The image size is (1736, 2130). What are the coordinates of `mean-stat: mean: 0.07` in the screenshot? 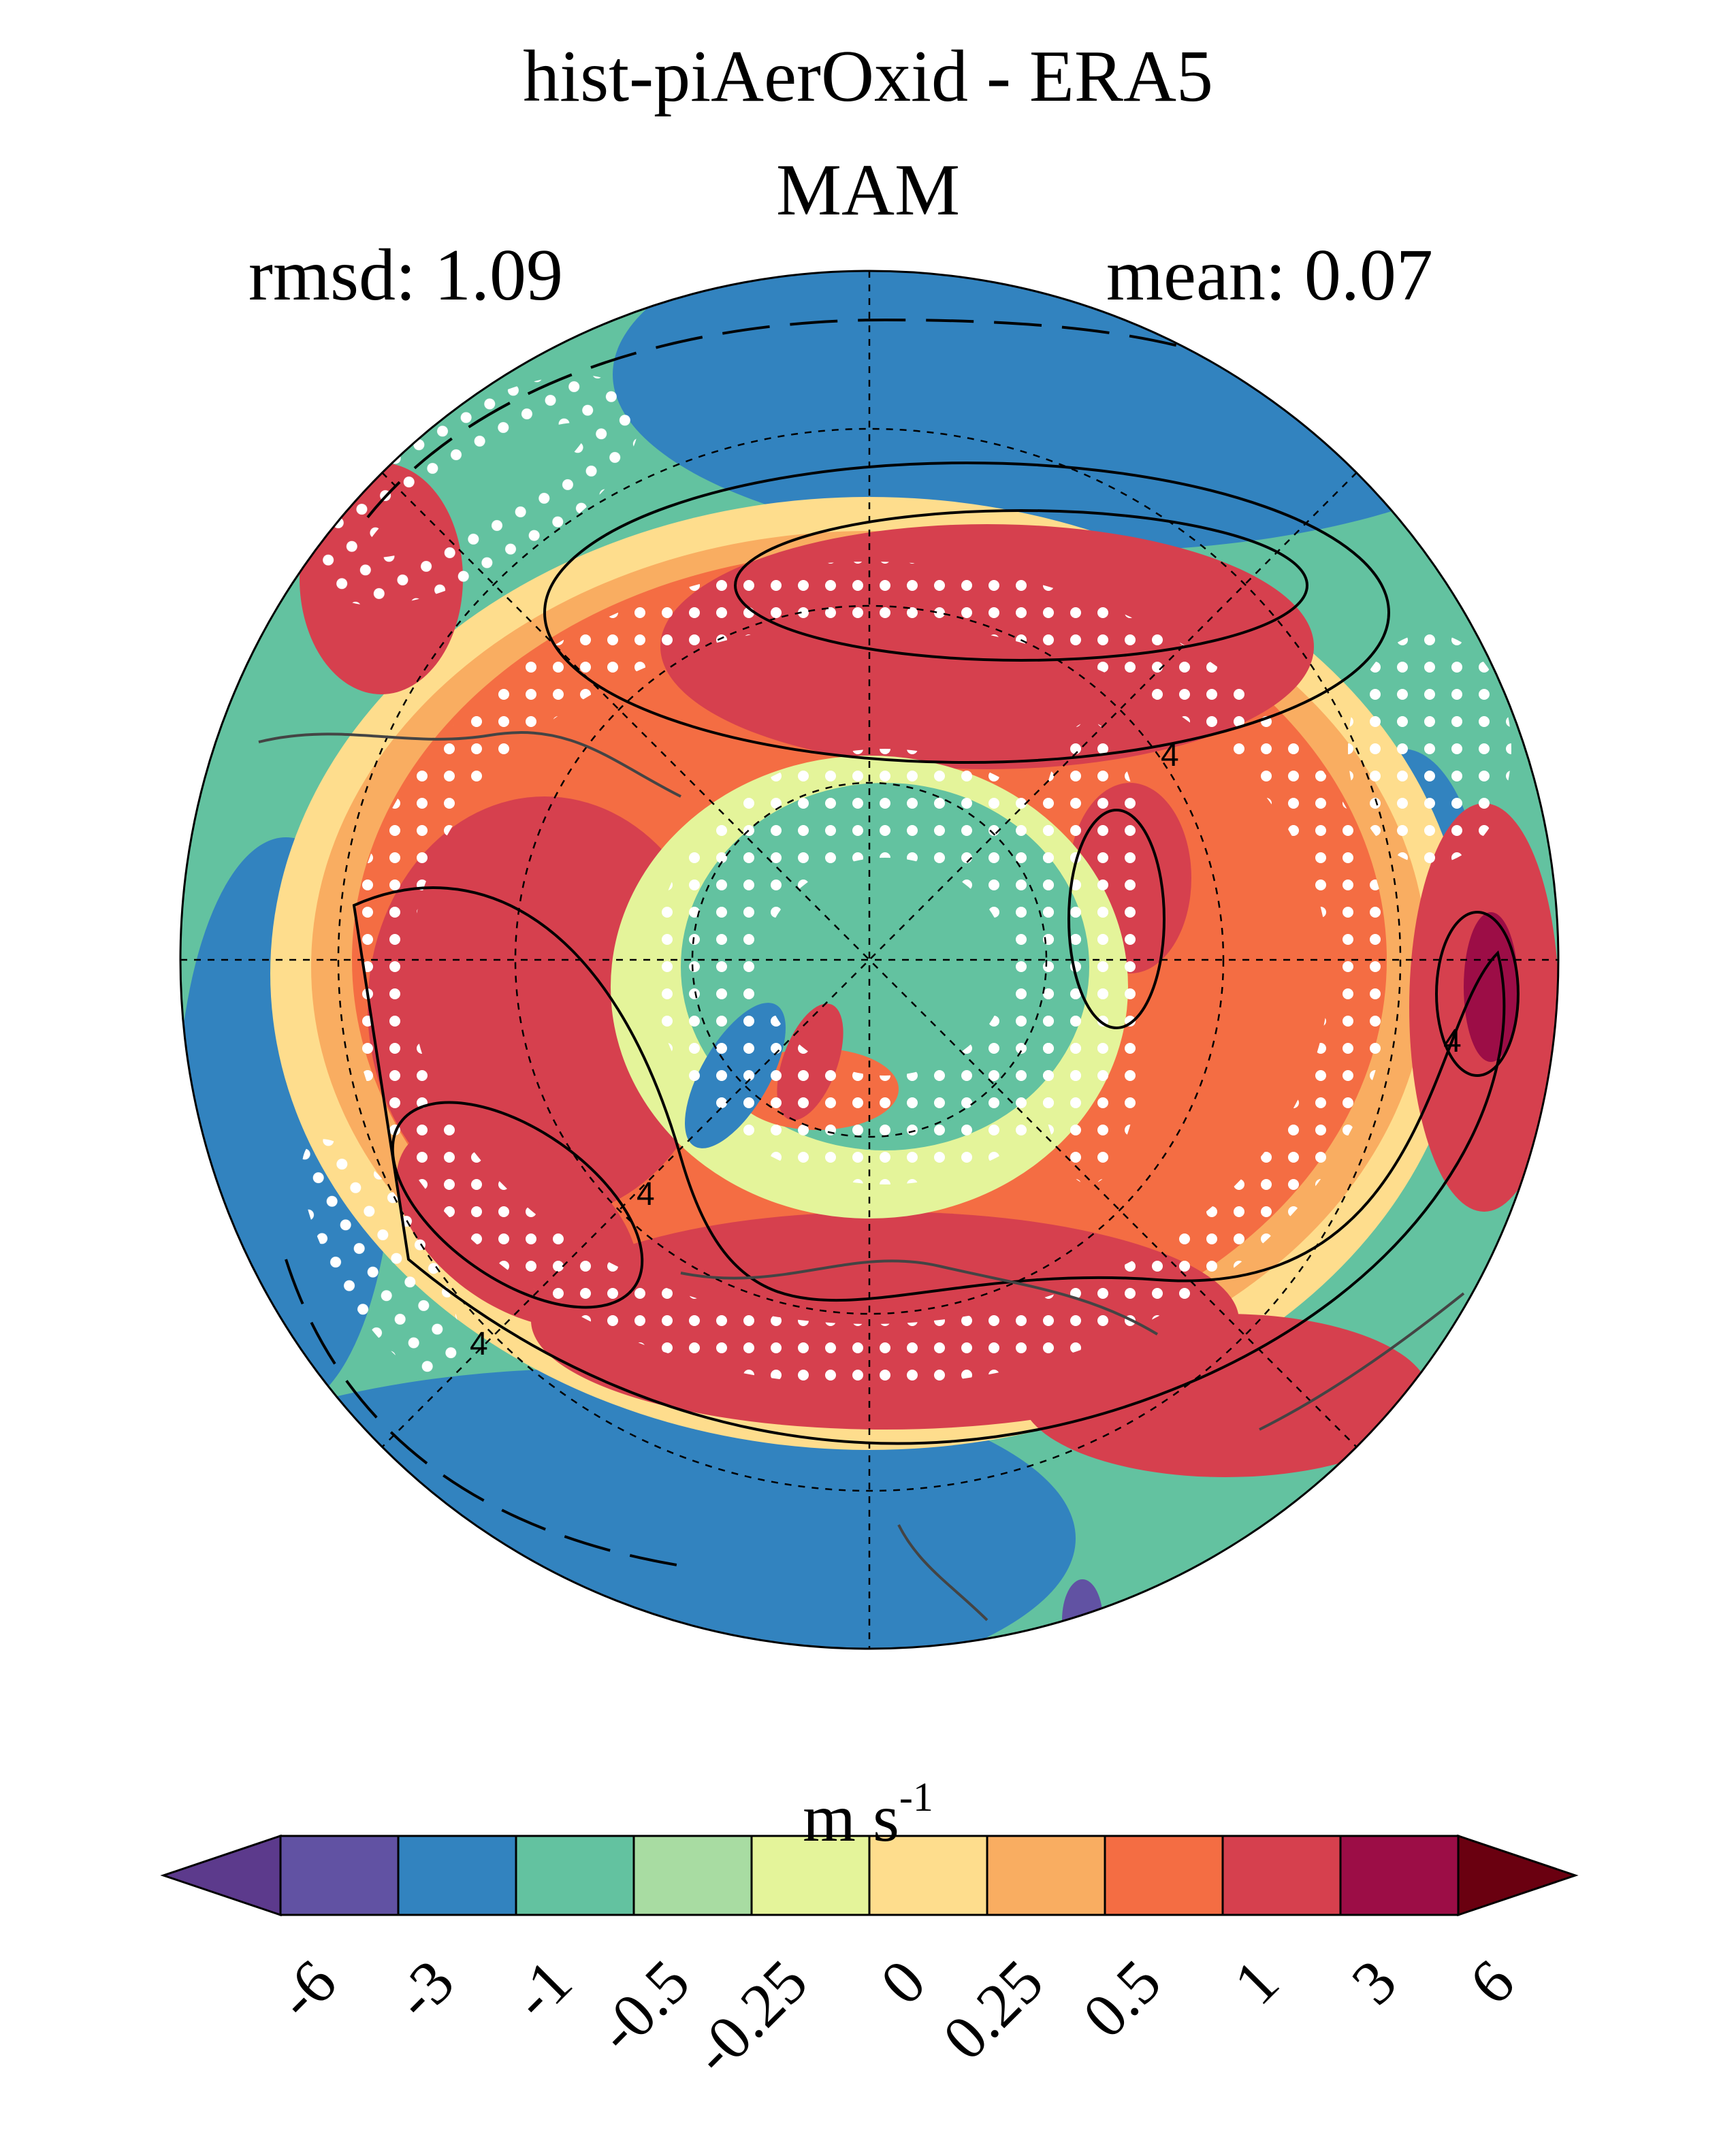 It's located at (1269, 275).